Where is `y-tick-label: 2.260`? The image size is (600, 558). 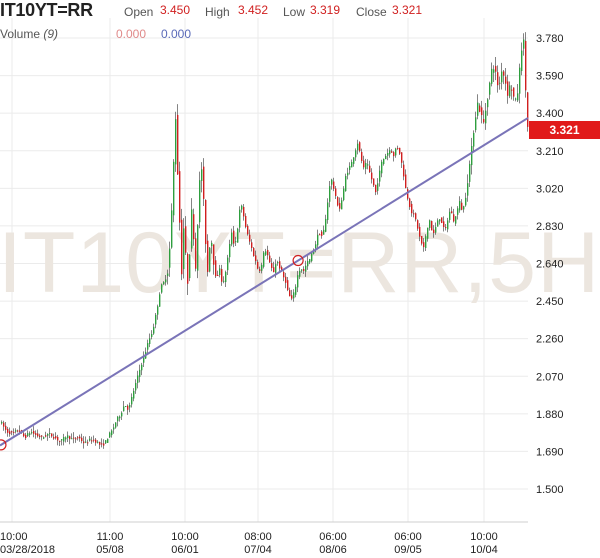
y-tick-label: 2.260 is located at coordinates (550, 340).